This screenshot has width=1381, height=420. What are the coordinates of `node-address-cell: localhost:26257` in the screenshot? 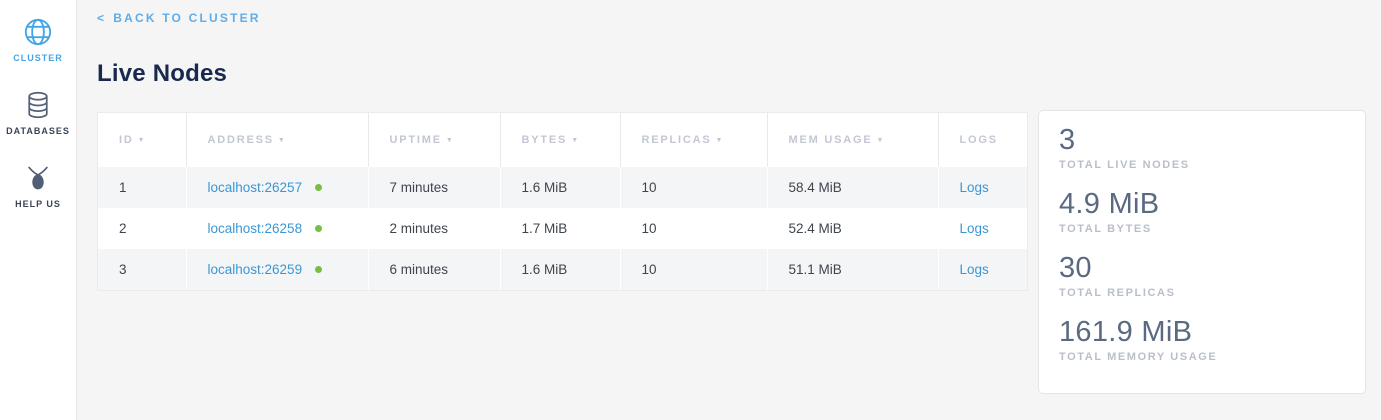 It's located at (276, 187).